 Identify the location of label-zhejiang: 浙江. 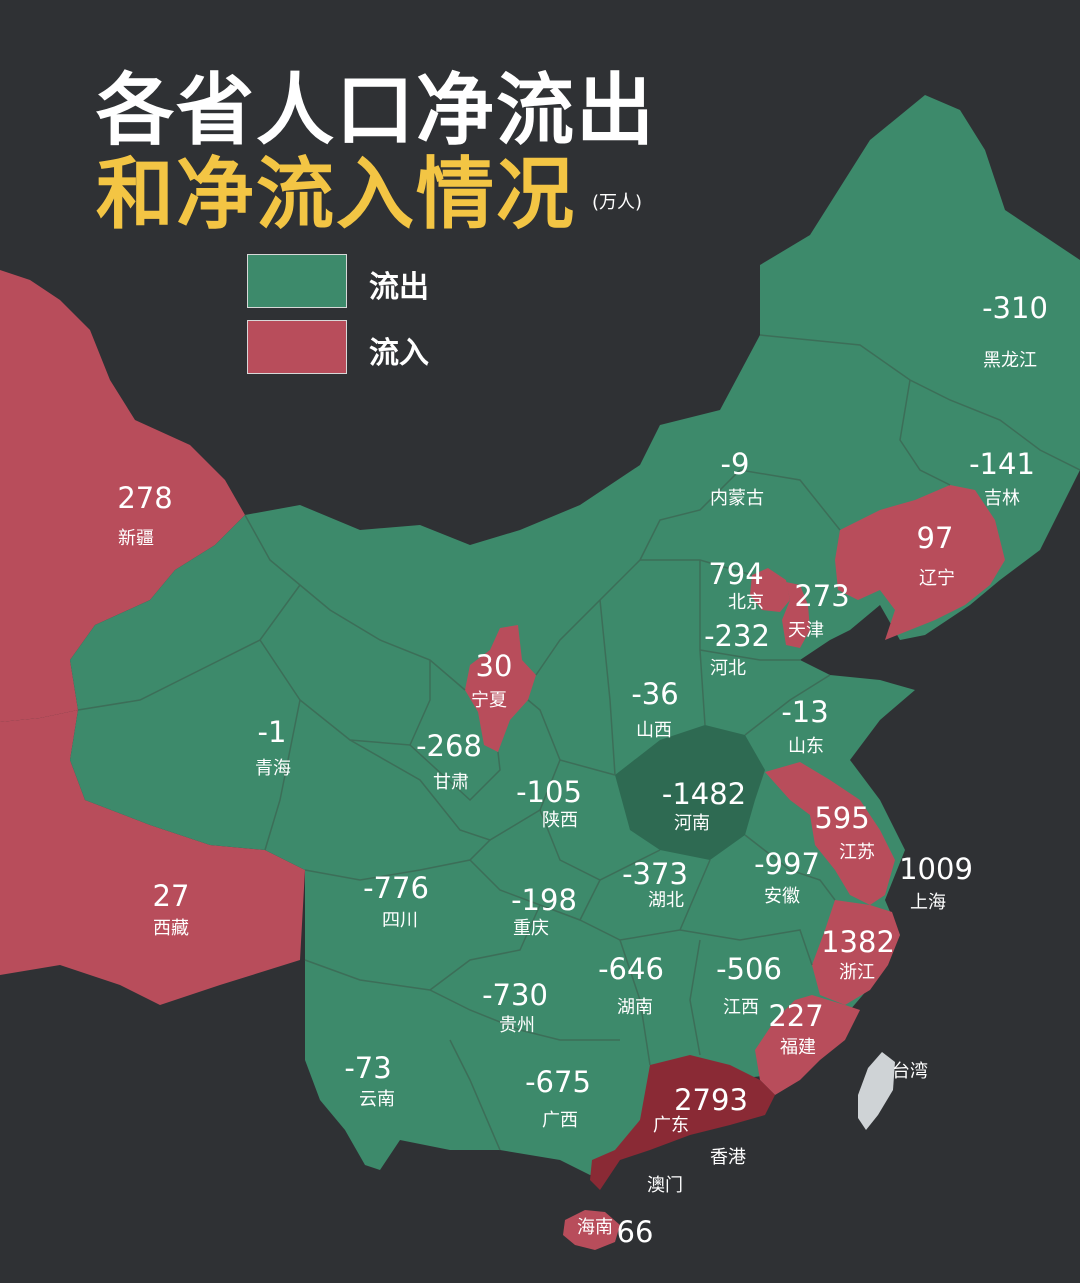
(857, 972).